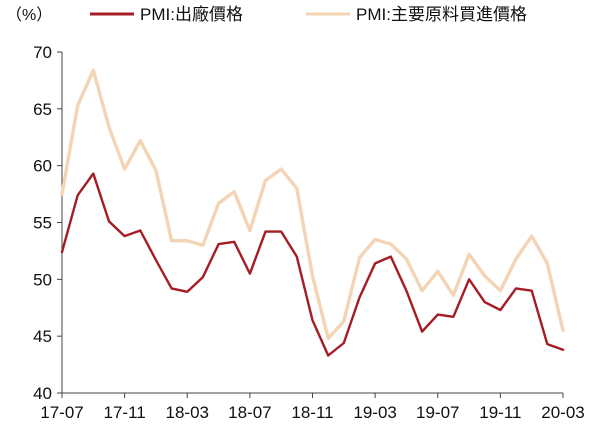 The width and height of the screenshot is (600, 430). I want to click on y-tick-label: 60, so click(42, 166).